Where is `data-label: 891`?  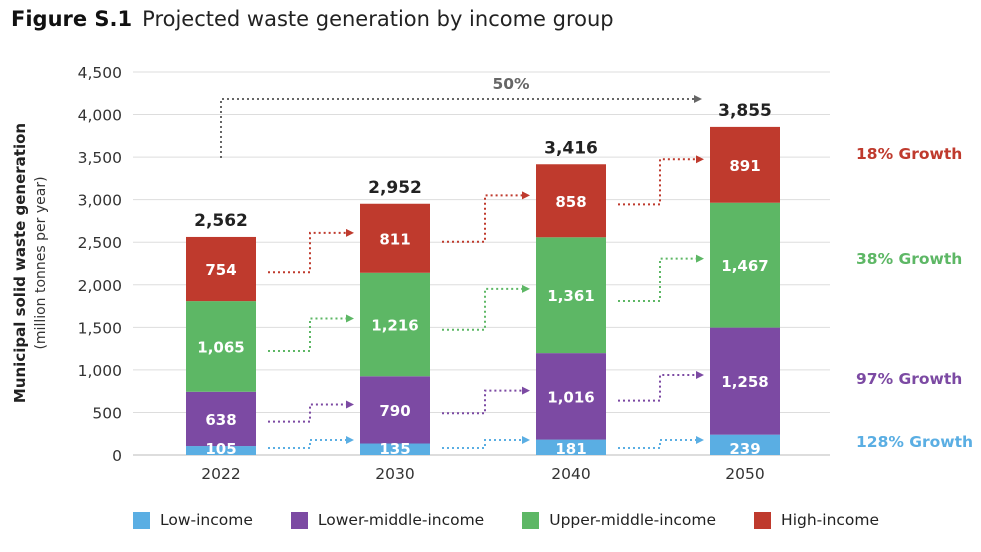
data-label: 891 is located at coordinates (744, 166).